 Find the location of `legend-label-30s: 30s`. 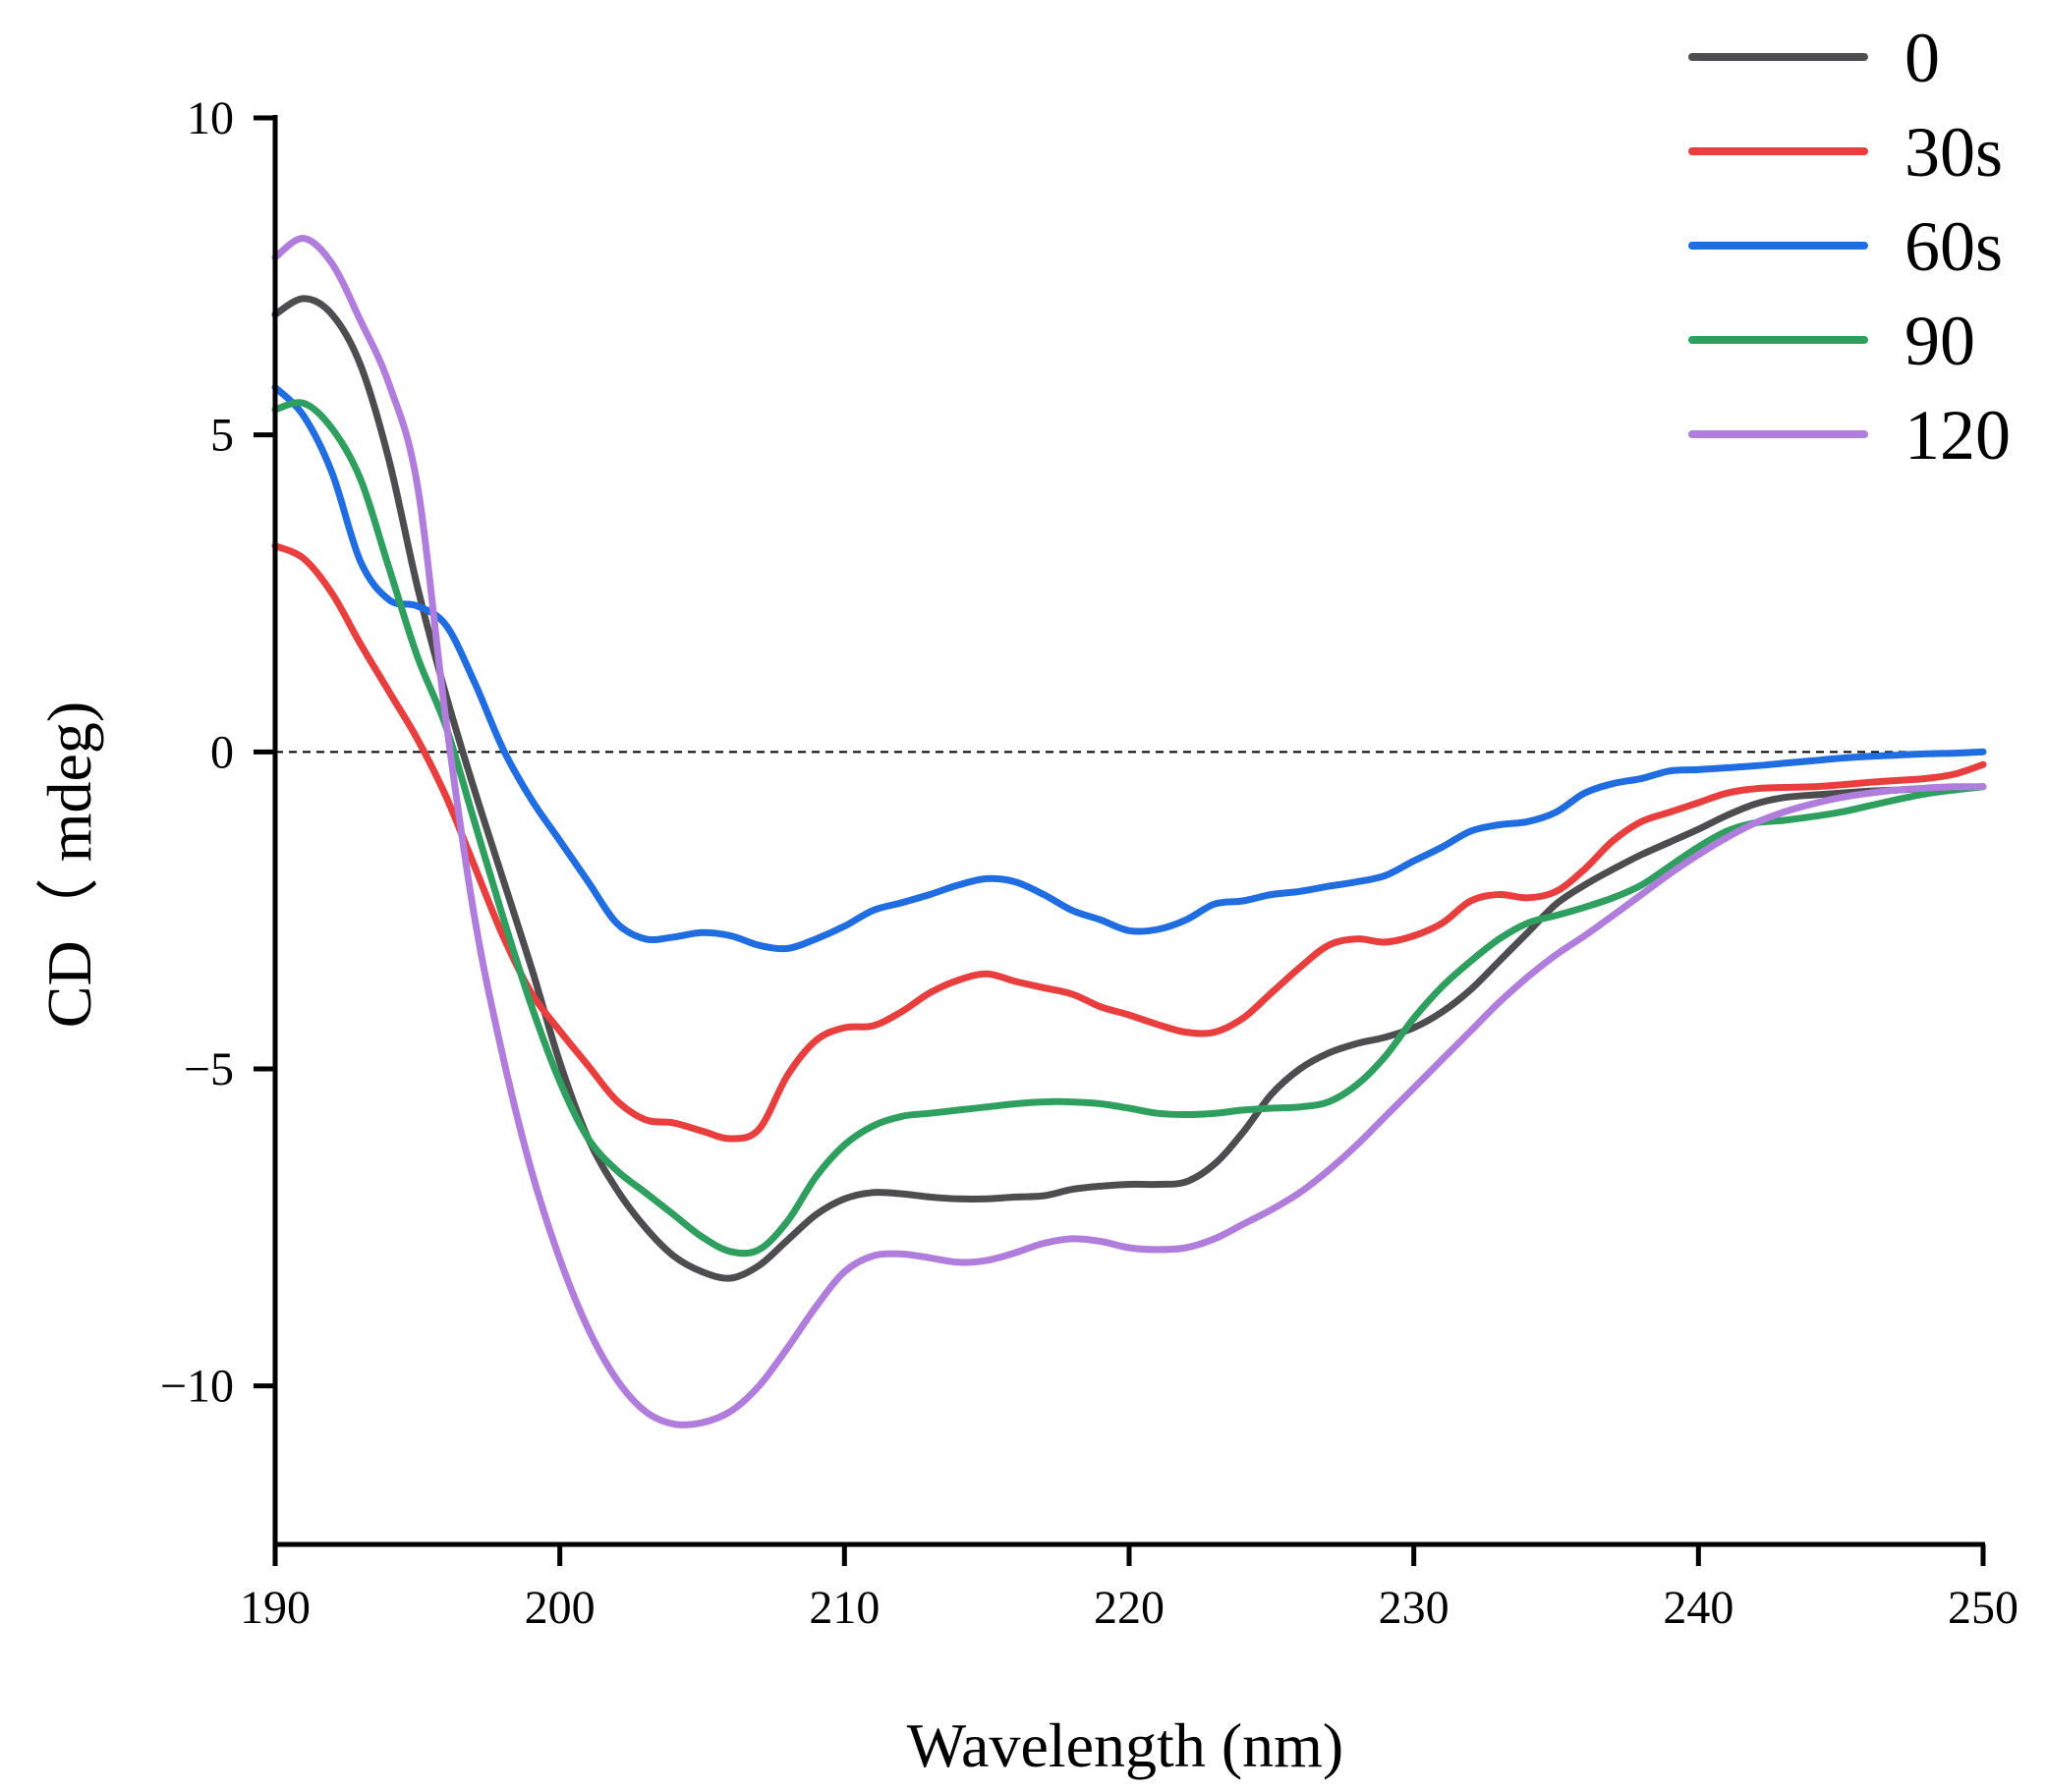

legend-label-30s: 30s is located at coordinates (1953, 152).